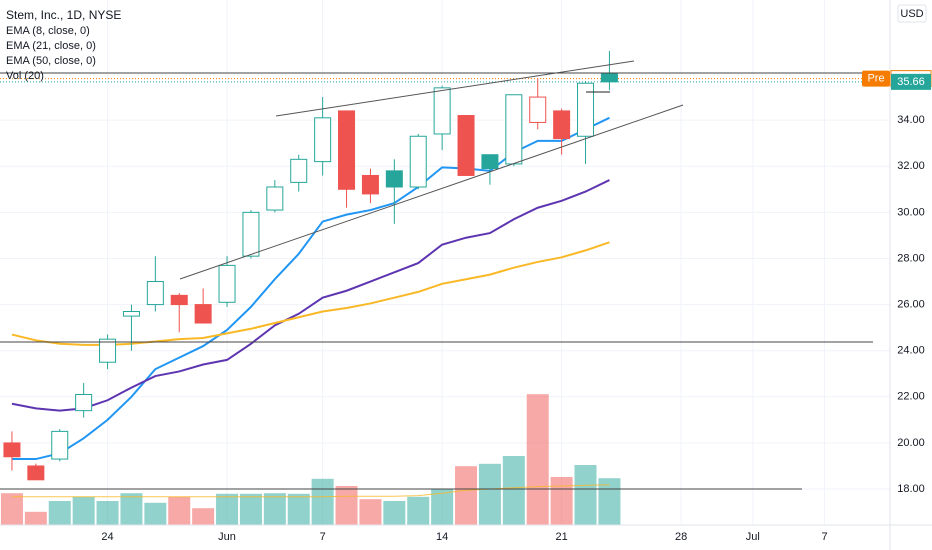  Describe the element at coordinates (63, 15) in the screenshot. I see `chart-title: Stem, Inc., 1D, NYSE` at that location.